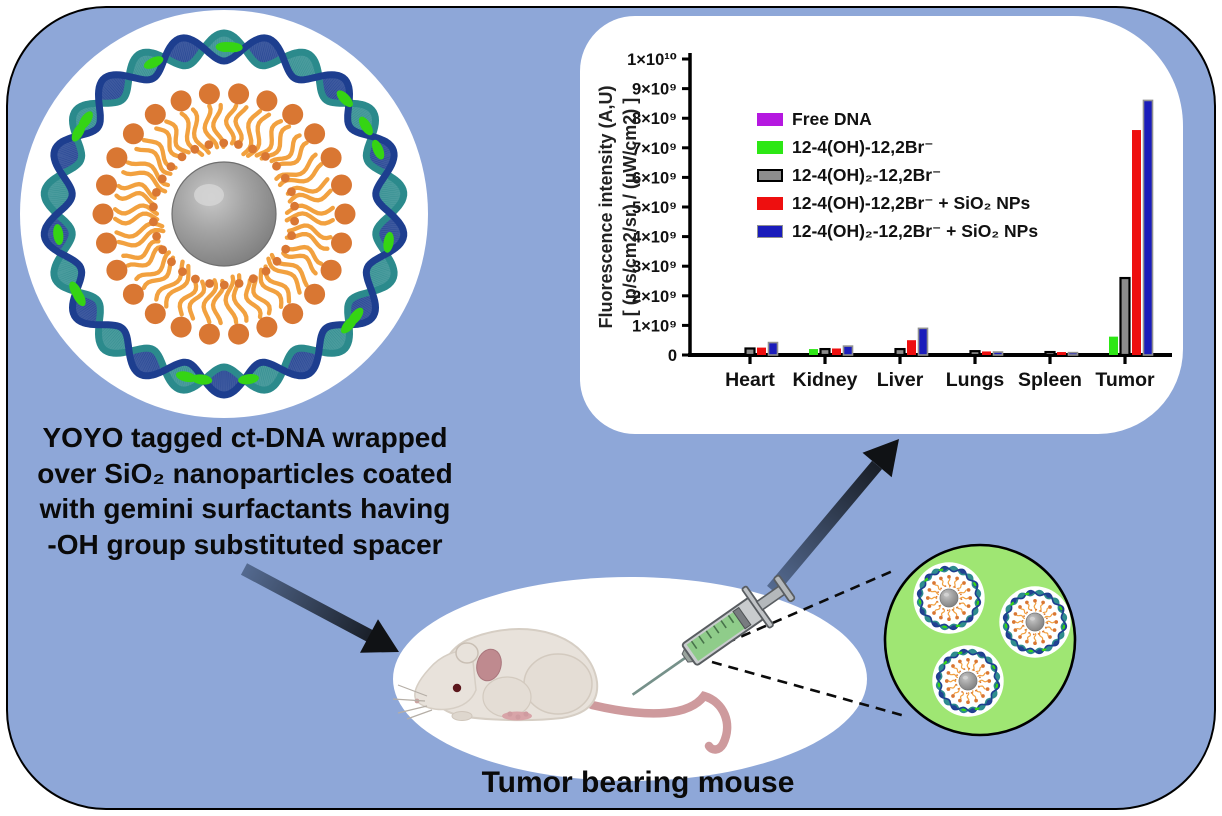  What do you see at coordinates (900, 352) in the screenshot?
I see `bar-liver-s2` at bounding box center [900, 352].